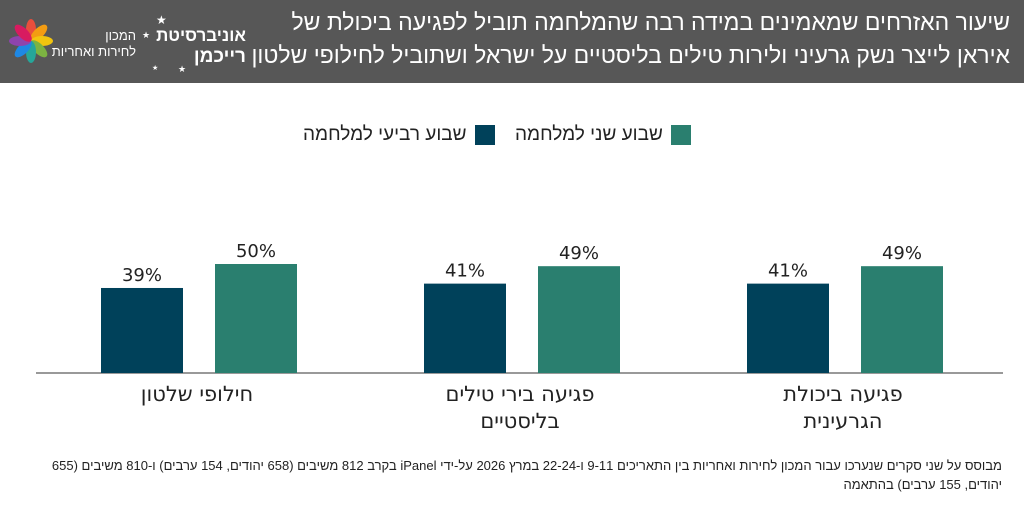  Describe the element at coordinates (465, 271) in the screenshot. I see `data-label-series0-cat1: 41%` at that location.